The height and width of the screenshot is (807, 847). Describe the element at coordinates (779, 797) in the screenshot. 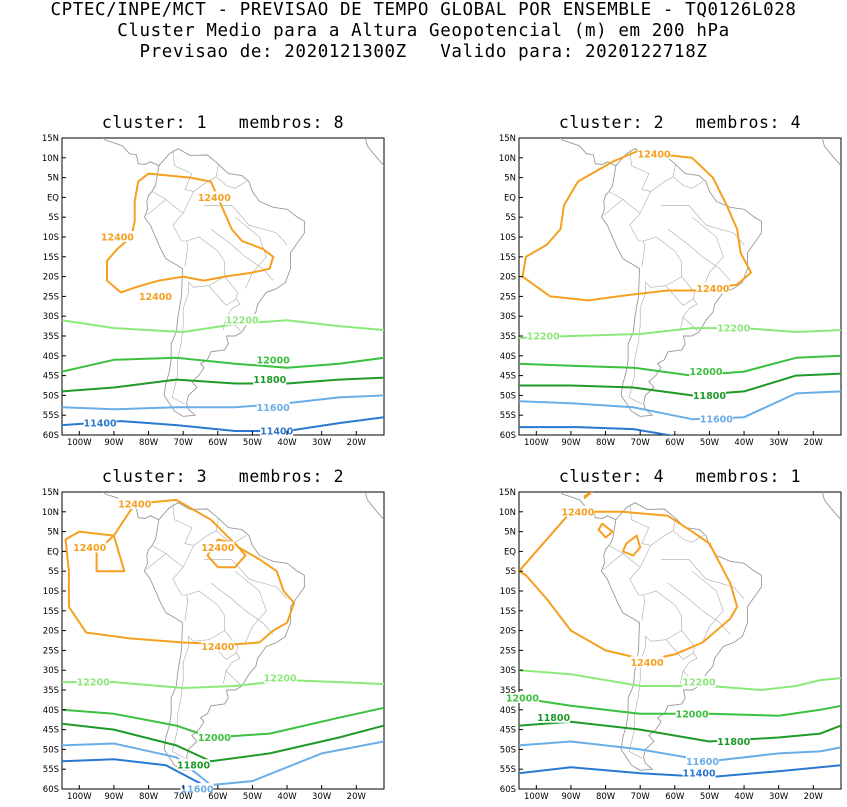

I see `lon-tick-label: 30W` at that location.